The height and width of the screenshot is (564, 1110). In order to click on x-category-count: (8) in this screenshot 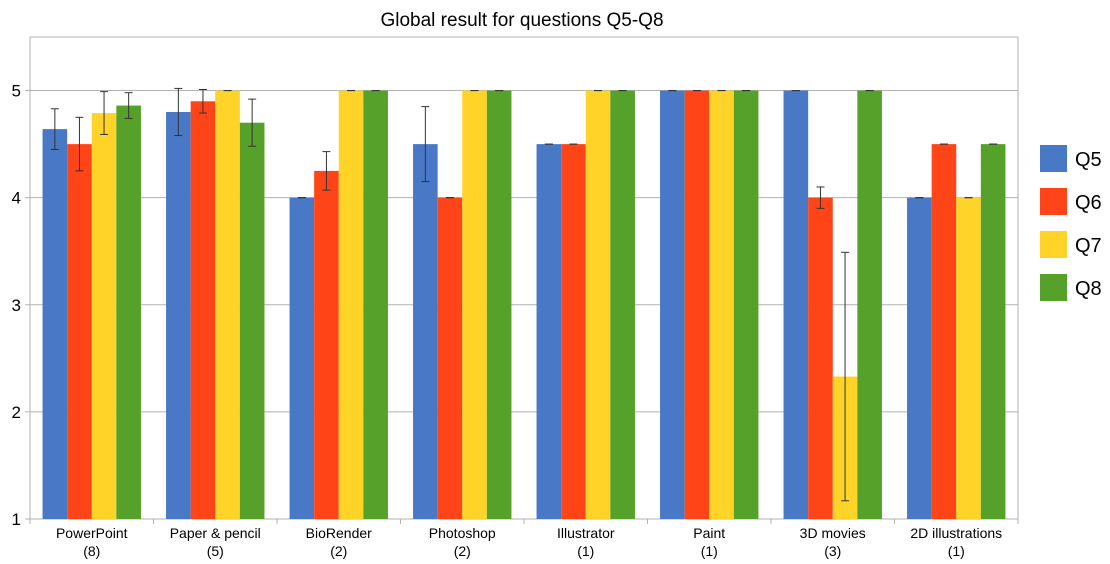, I will do `click(91, 551)`.